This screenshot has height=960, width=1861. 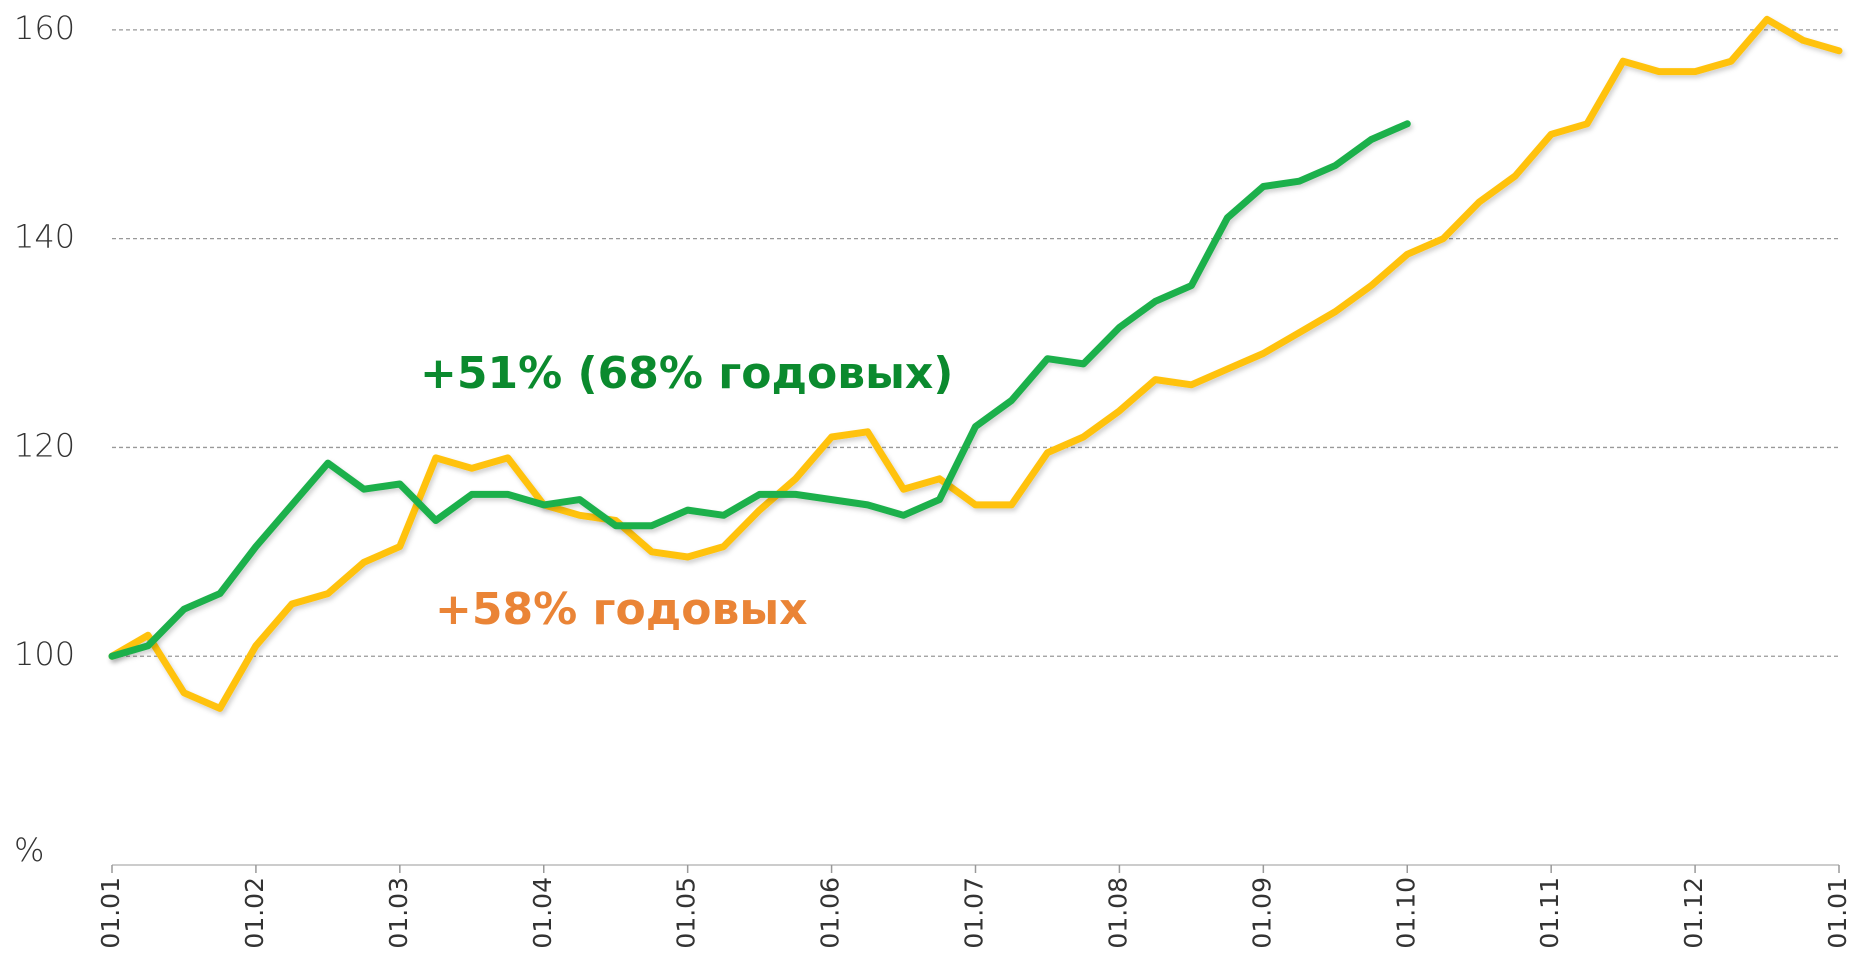 What do you see at coordinates (1693, 913) in the screenshot?
I see `x-tick-label: 01.12` at bounding box center [1693, 913].